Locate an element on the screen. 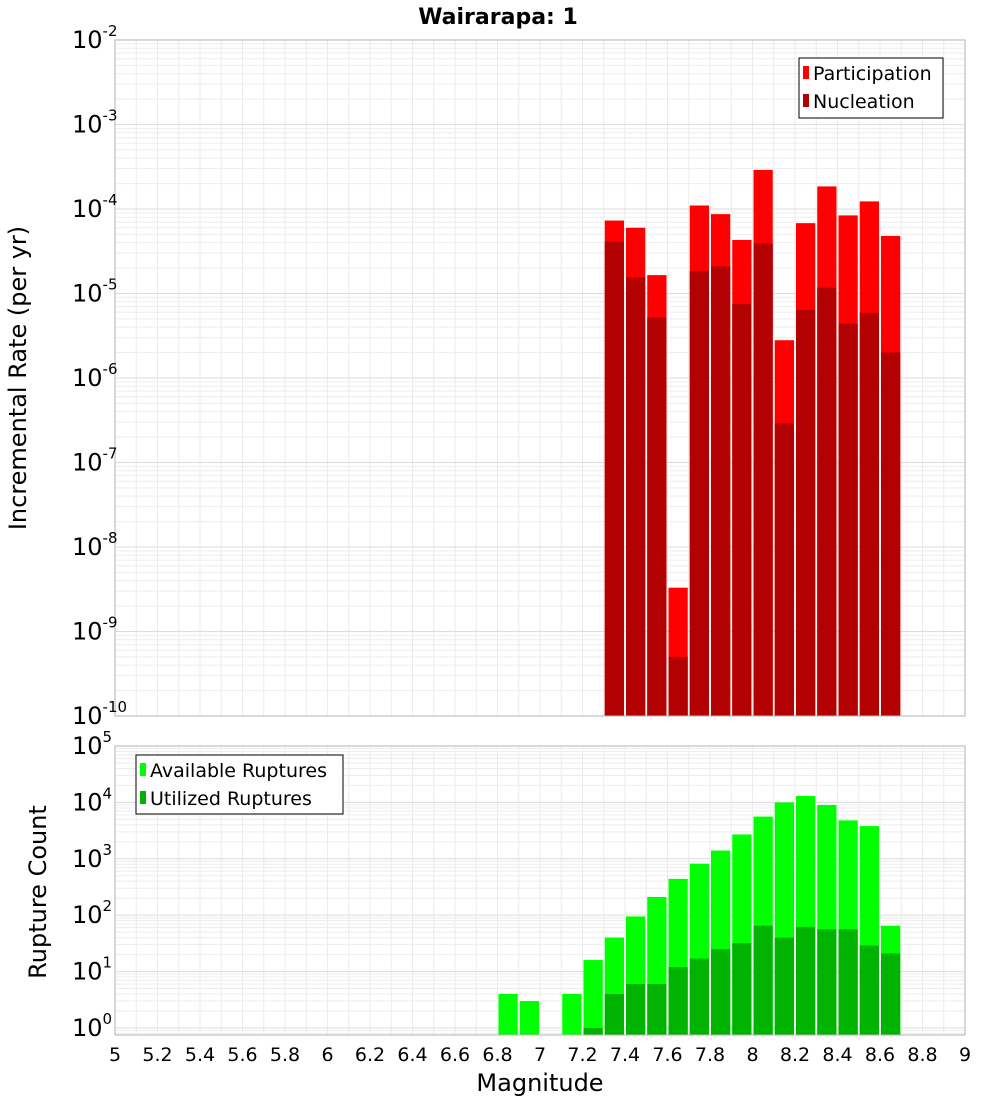  available-legend-label: Available Ruptures is located at coordinates (238, 771).